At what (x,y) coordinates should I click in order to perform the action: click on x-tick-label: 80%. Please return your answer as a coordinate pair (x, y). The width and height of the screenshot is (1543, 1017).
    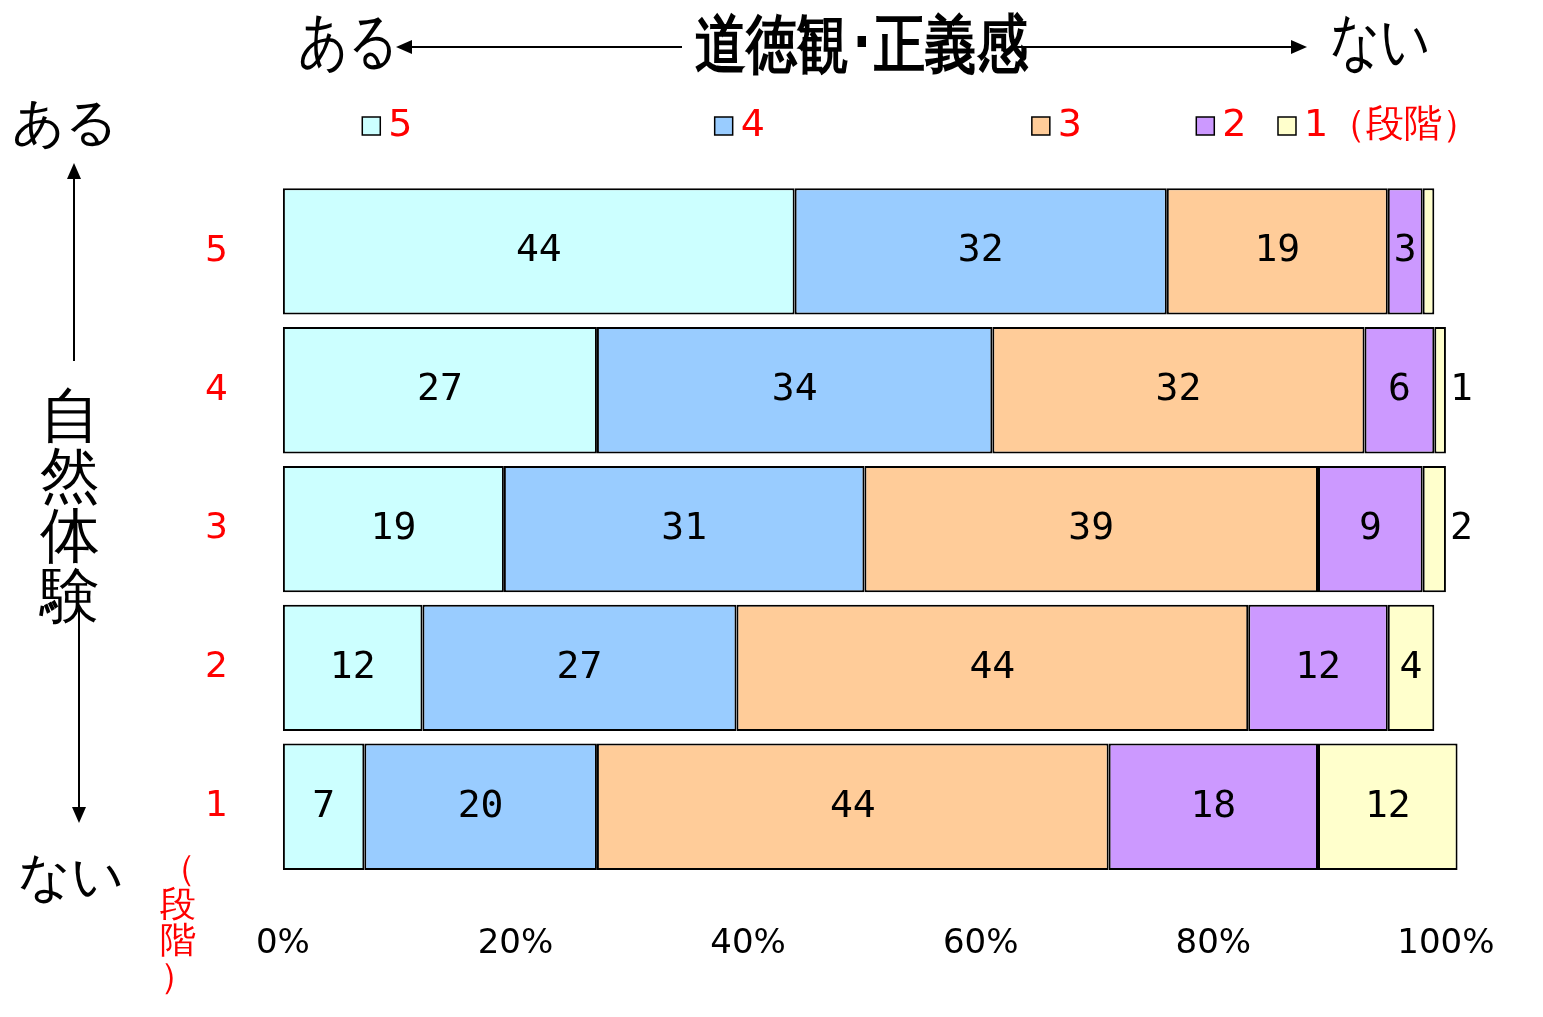
    Looking at the image, I should click on (1213, 941).